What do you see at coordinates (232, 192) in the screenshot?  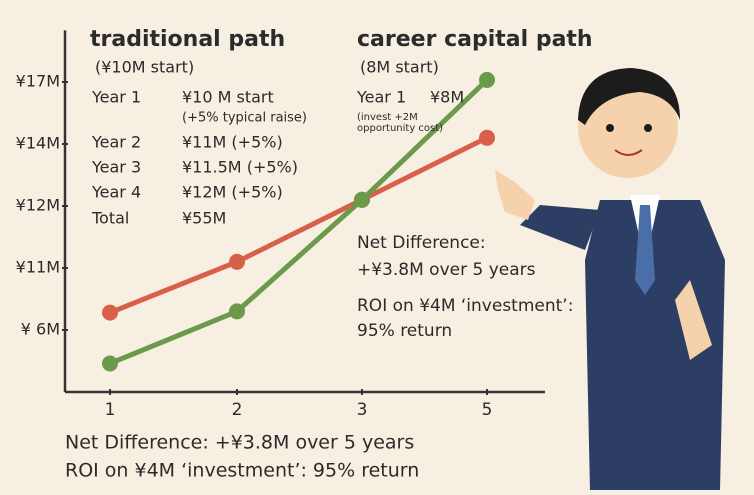 I see `row-value: ¥12M (+5%)` at bounding box center [232, 192].